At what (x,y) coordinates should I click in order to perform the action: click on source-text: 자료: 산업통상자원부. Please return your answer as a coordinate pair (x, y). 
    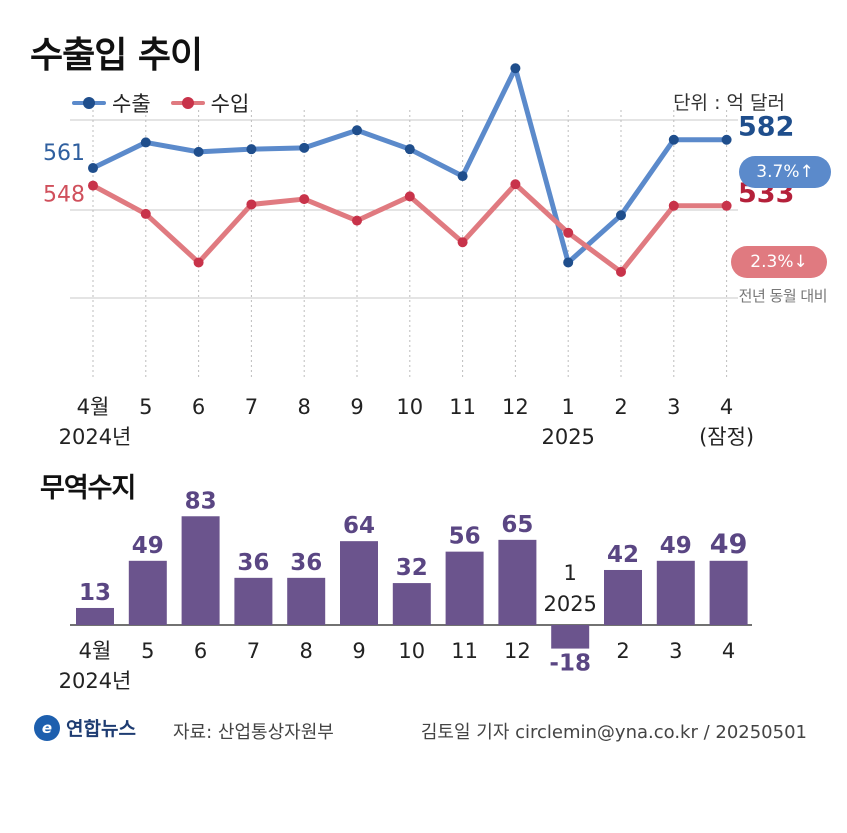
    Looking at the image, I should click on (253, 732).